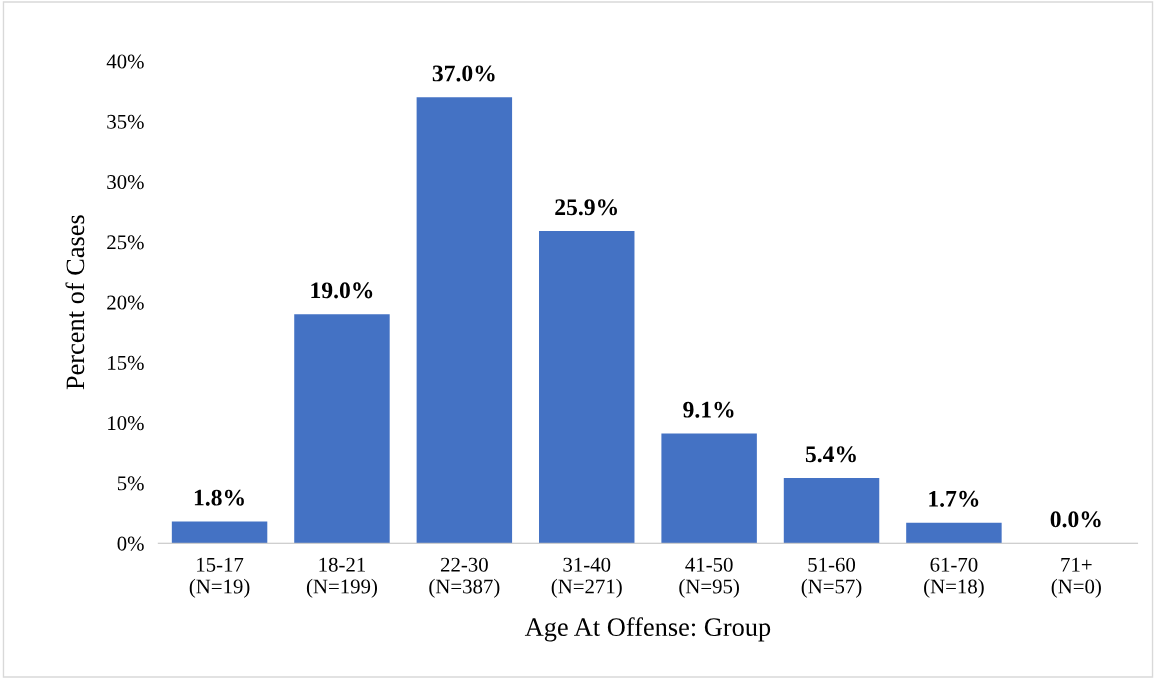  Describe the element at coordinates (126, 362) in the screenshot. I see `y-tick-label: 15%` at that location.